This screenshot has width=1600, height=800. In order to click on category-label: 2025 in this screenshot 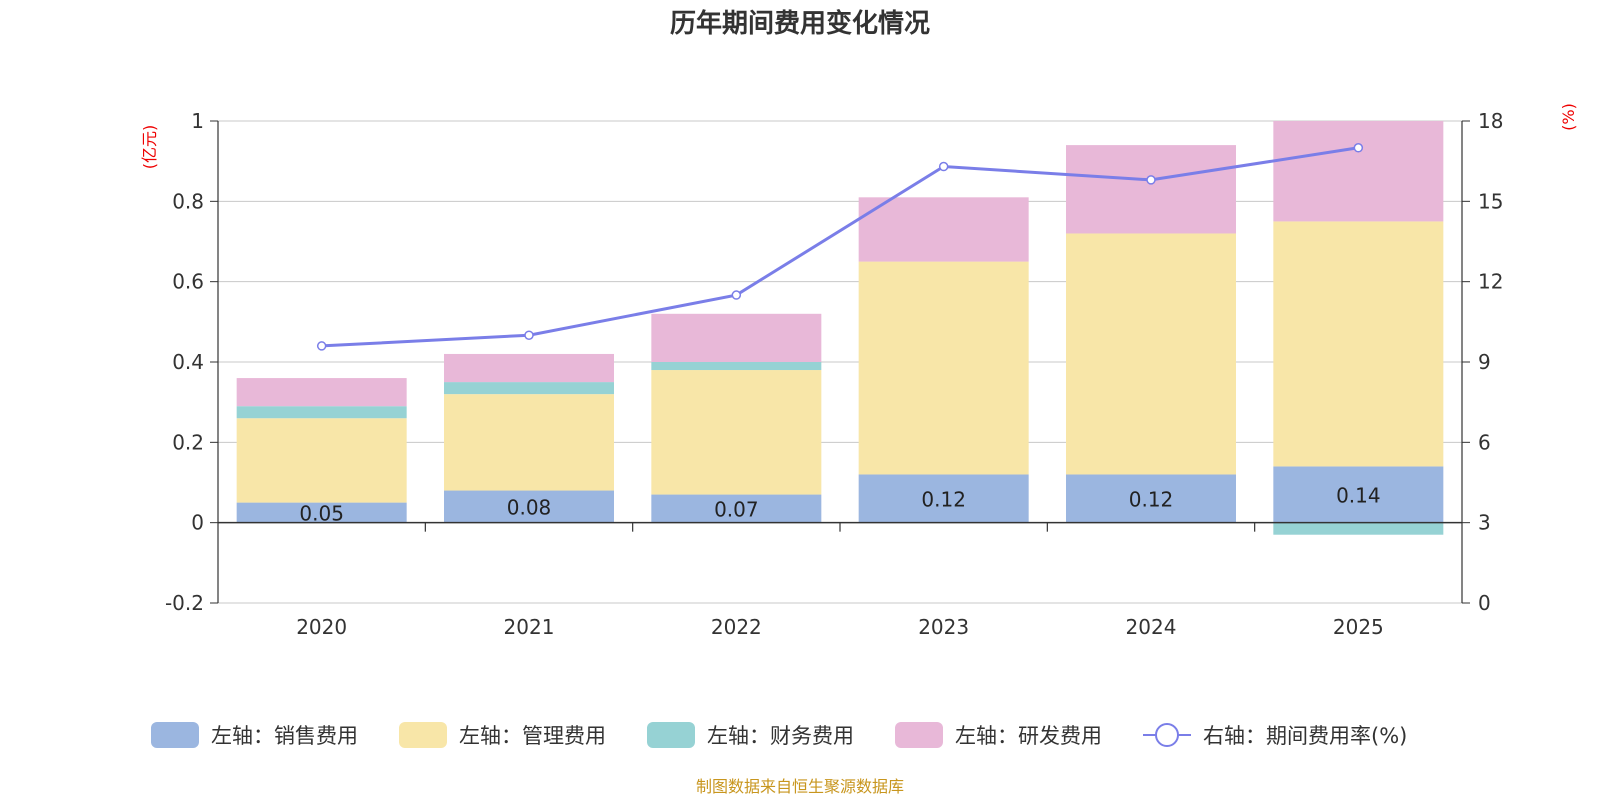, I will do `click(1358, 627)`.